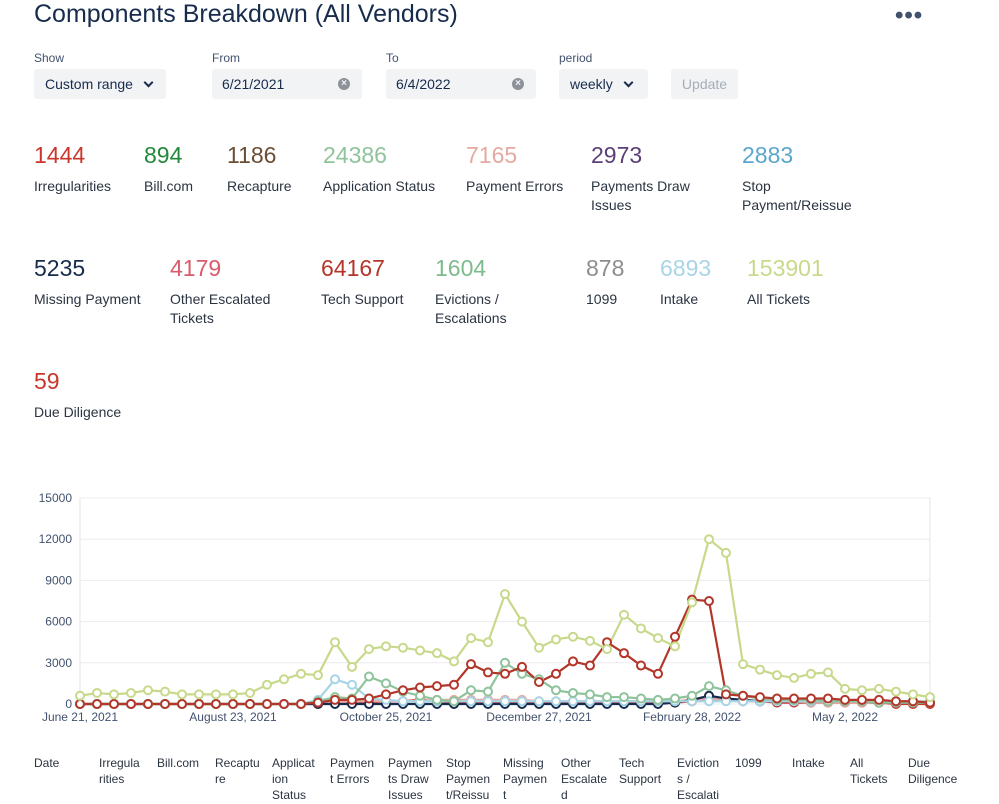  Describe the element at coordinates (287, 84) in the screenshot. I see `from-date-input: 6/21/2021 ×` at that location.